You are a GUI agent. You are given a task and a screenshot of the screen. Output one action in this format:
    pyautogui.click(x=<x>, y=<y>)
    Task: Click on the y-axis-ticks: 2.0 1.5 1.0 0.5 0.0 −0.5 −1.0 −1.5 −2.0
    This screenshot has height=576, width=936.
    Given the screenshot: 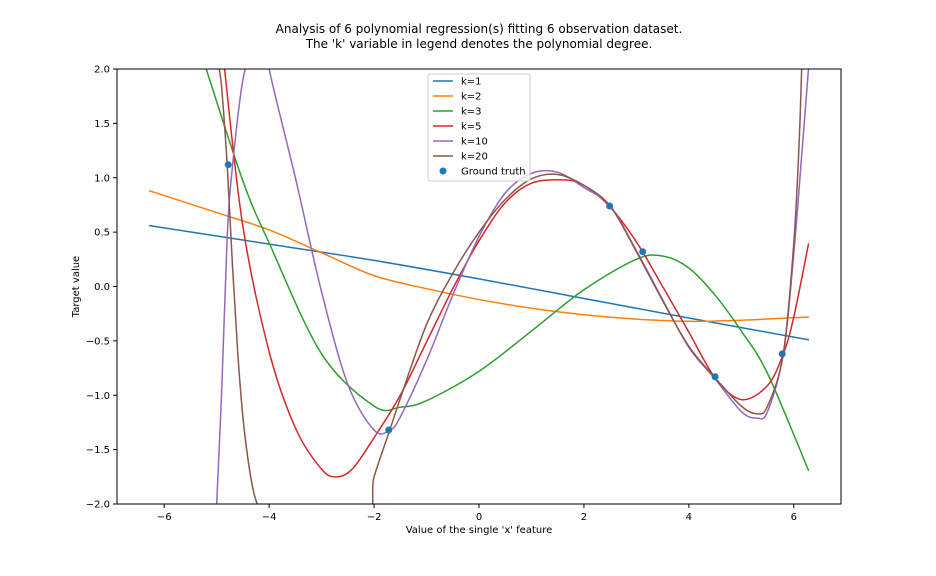 What is the action you would take?
    pyautogui.click(x=101, y=288)
    